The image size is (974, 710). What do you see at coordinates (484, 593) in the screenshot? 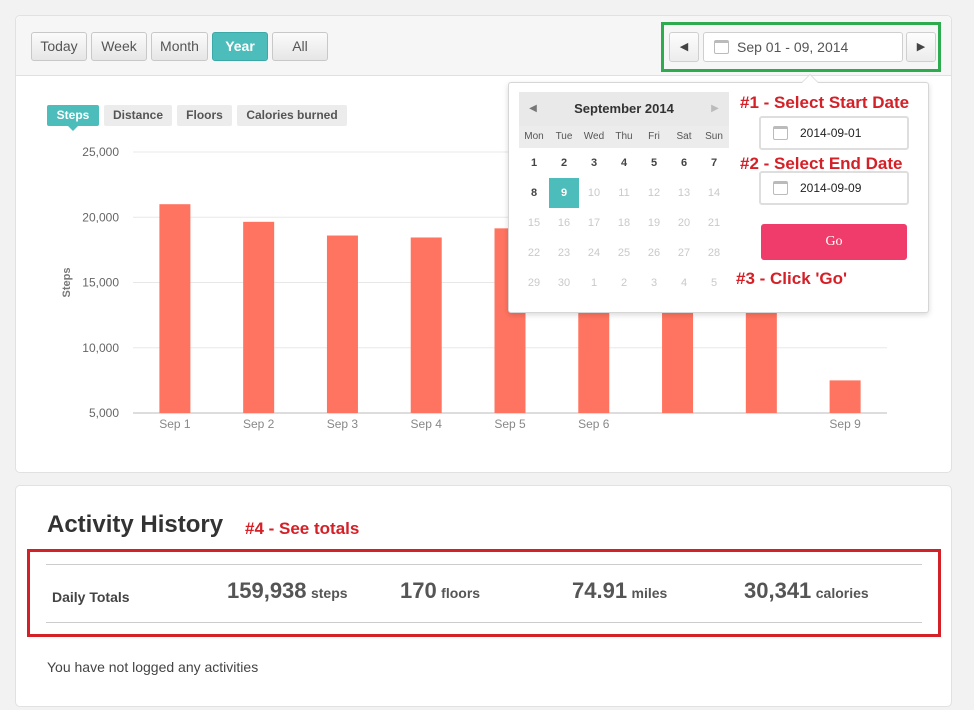
I see `totals-highlight` at bounding box center [484, 593].